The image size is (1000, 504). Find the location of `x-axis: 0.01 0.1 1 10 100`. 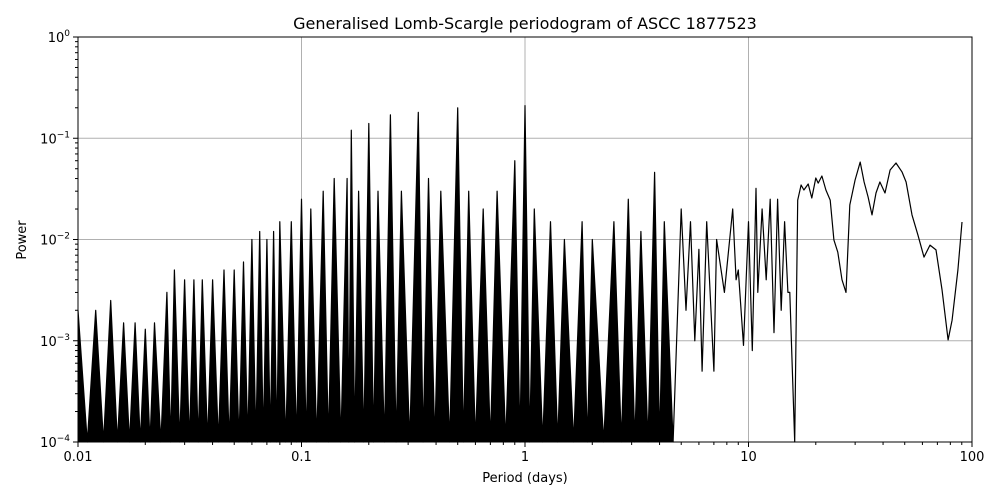

x-axis: 0.01 0.1 1 10 100 is located at coordinates (524, 453).